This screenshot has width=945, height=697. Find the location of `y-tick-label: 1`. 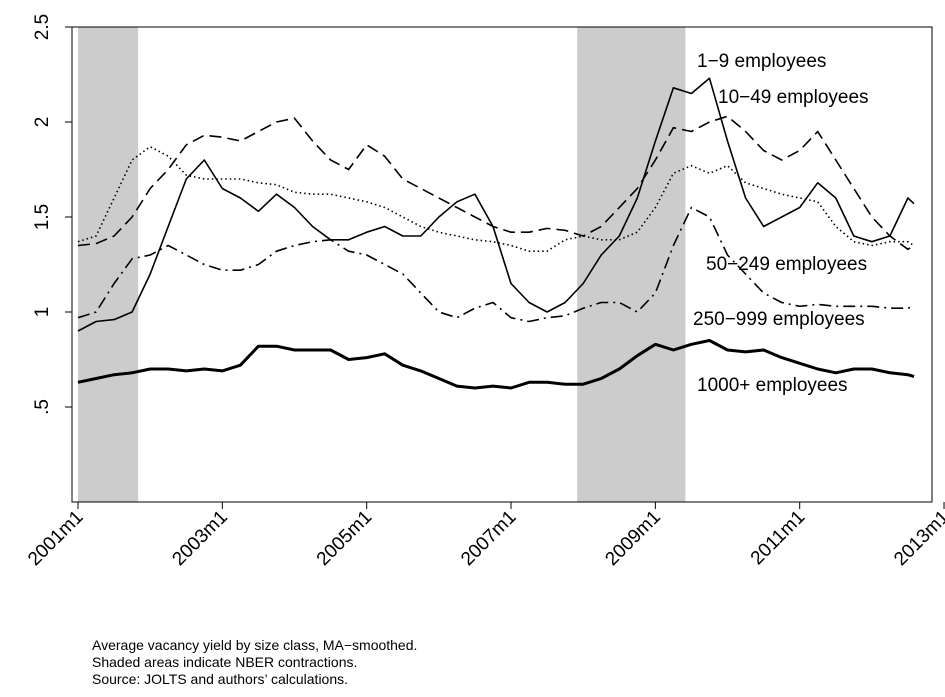

y-tick-label: 1 is located at coordinates (42, 312).